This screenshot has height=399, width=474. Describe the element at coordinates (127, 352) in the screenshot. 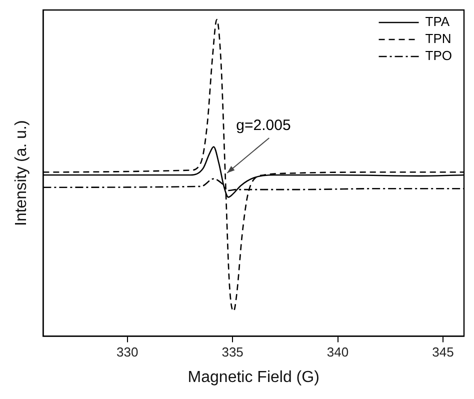

I see `x-tick-label: 330` at that location.